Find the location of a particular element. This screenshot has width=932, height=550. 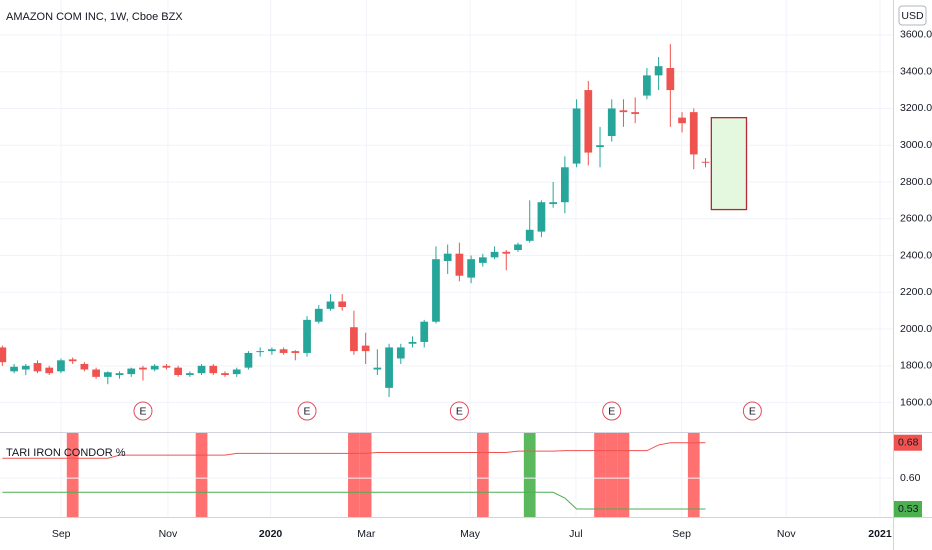

y-tick-label: 3200.00 is located at coordinates (916, 108).